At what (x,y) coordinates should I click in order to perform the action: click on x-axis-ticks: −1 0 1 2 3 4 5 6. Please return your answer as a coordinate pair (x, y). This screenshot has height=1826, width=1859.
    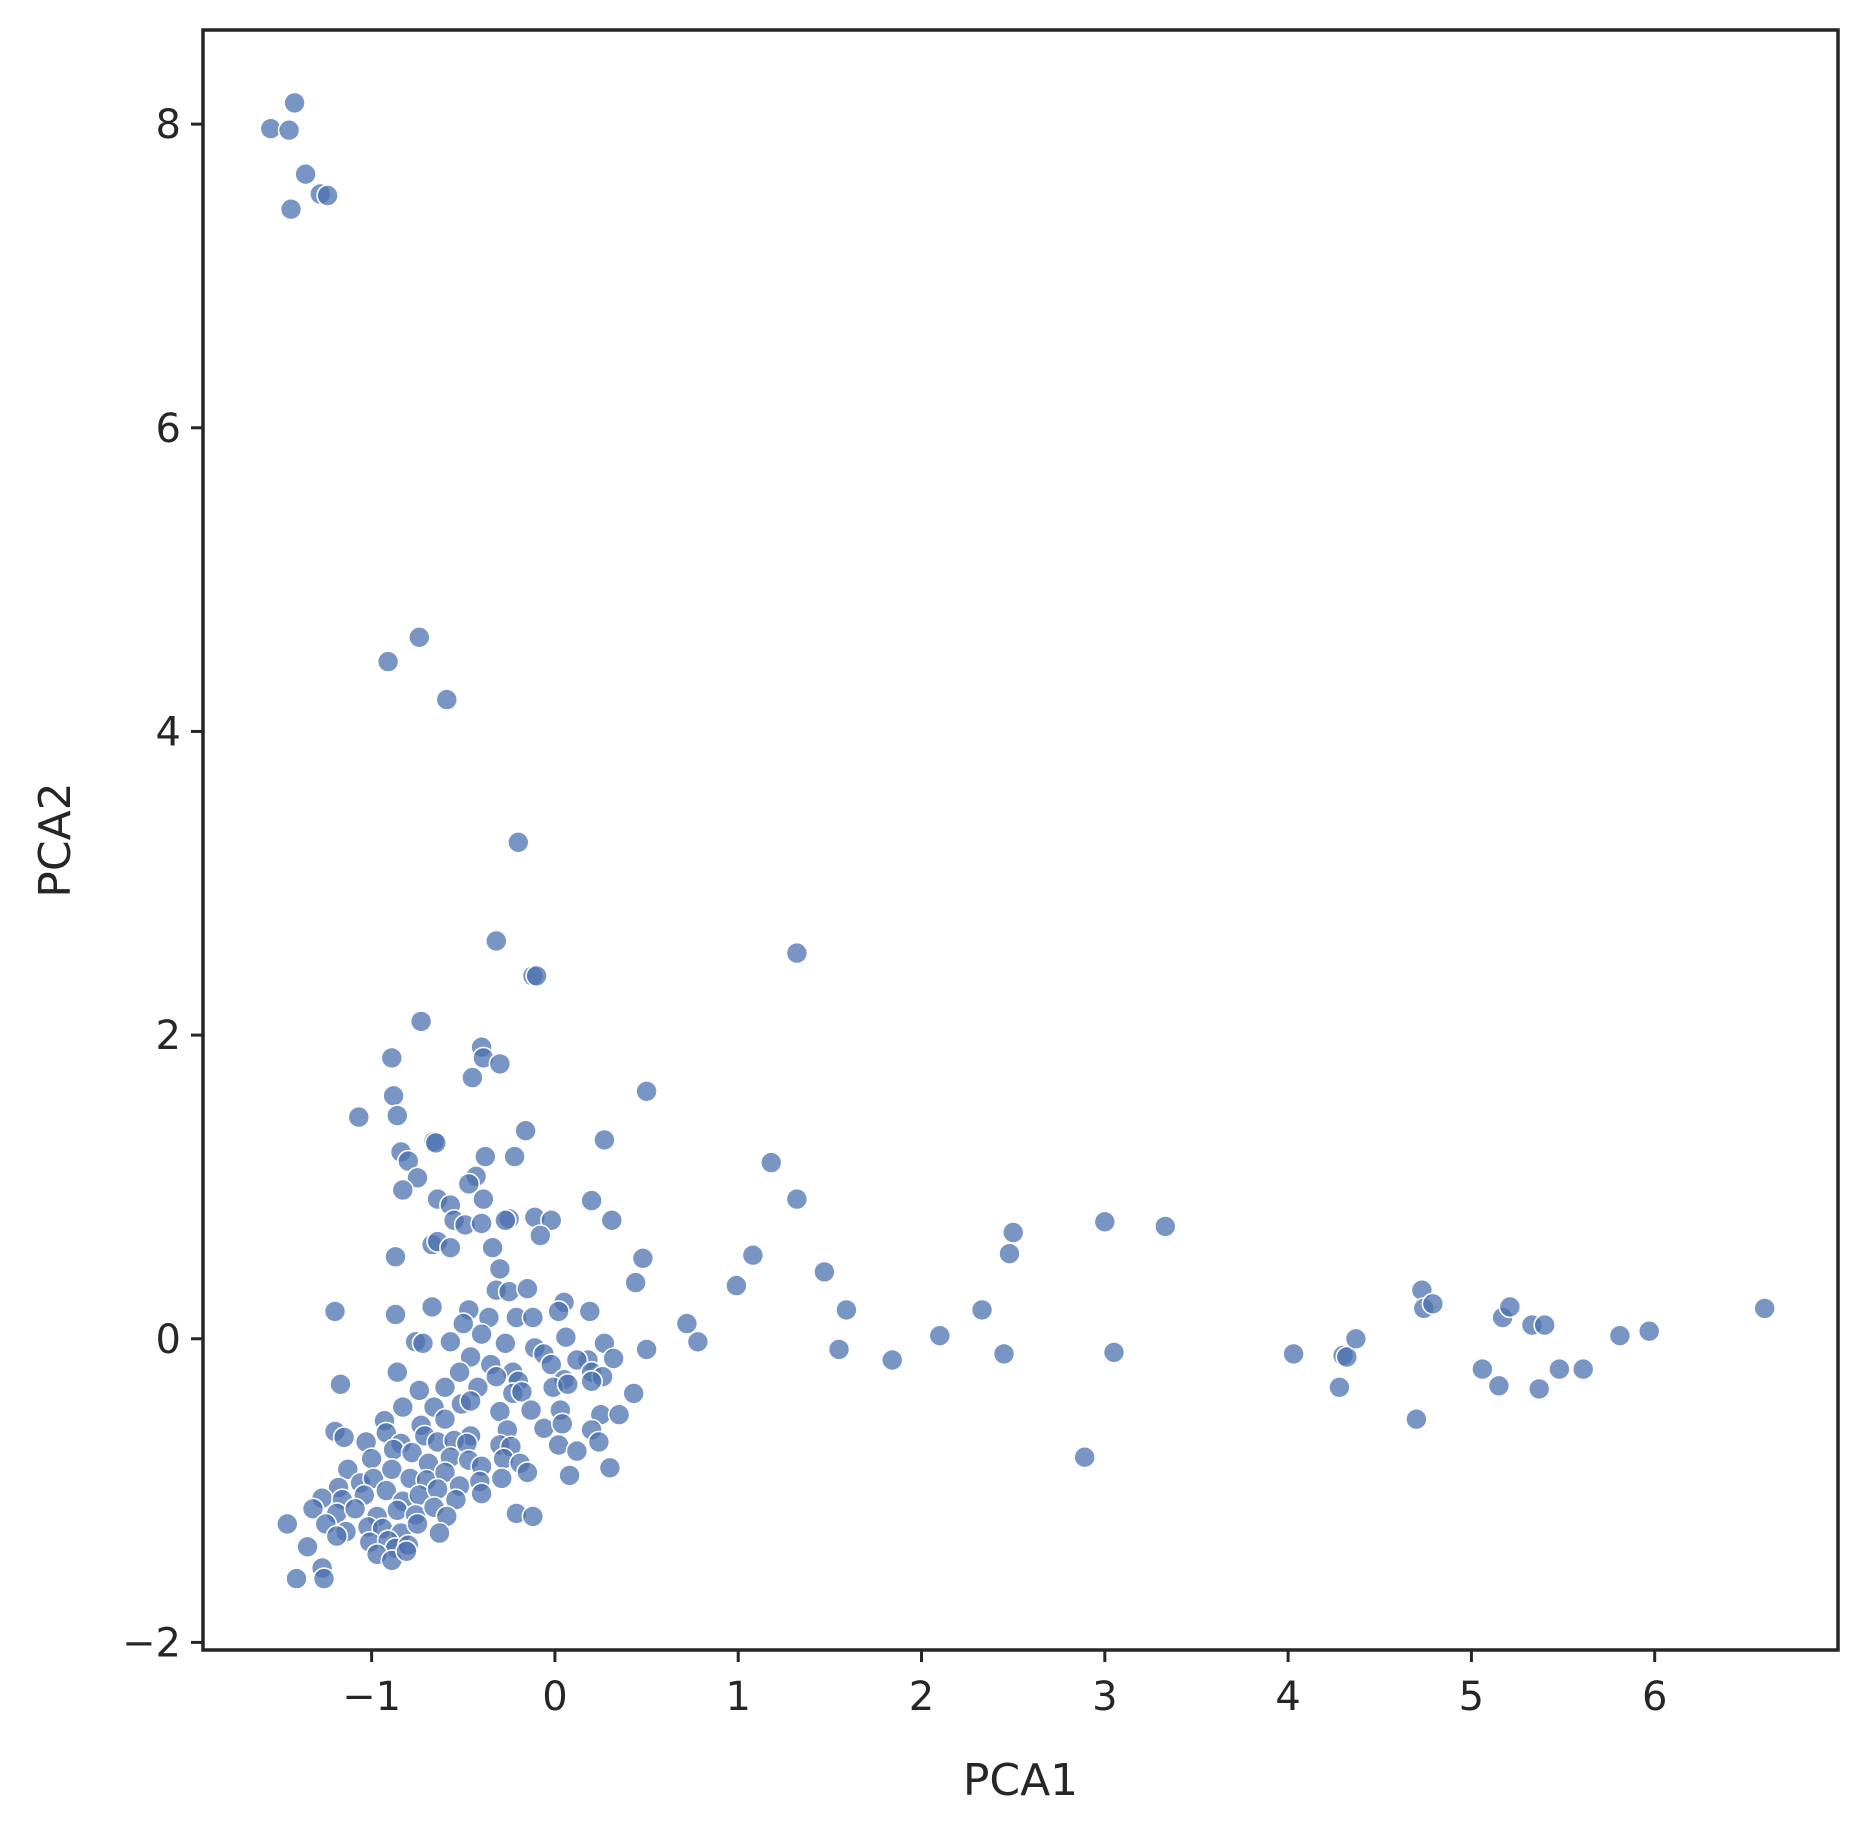
    Looking at the image, I should click on (1004, 1685).